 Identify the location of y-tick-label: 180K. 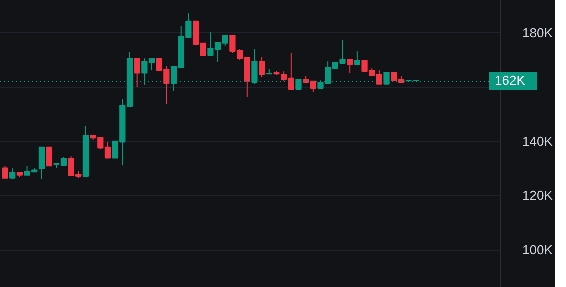
(538, 32).